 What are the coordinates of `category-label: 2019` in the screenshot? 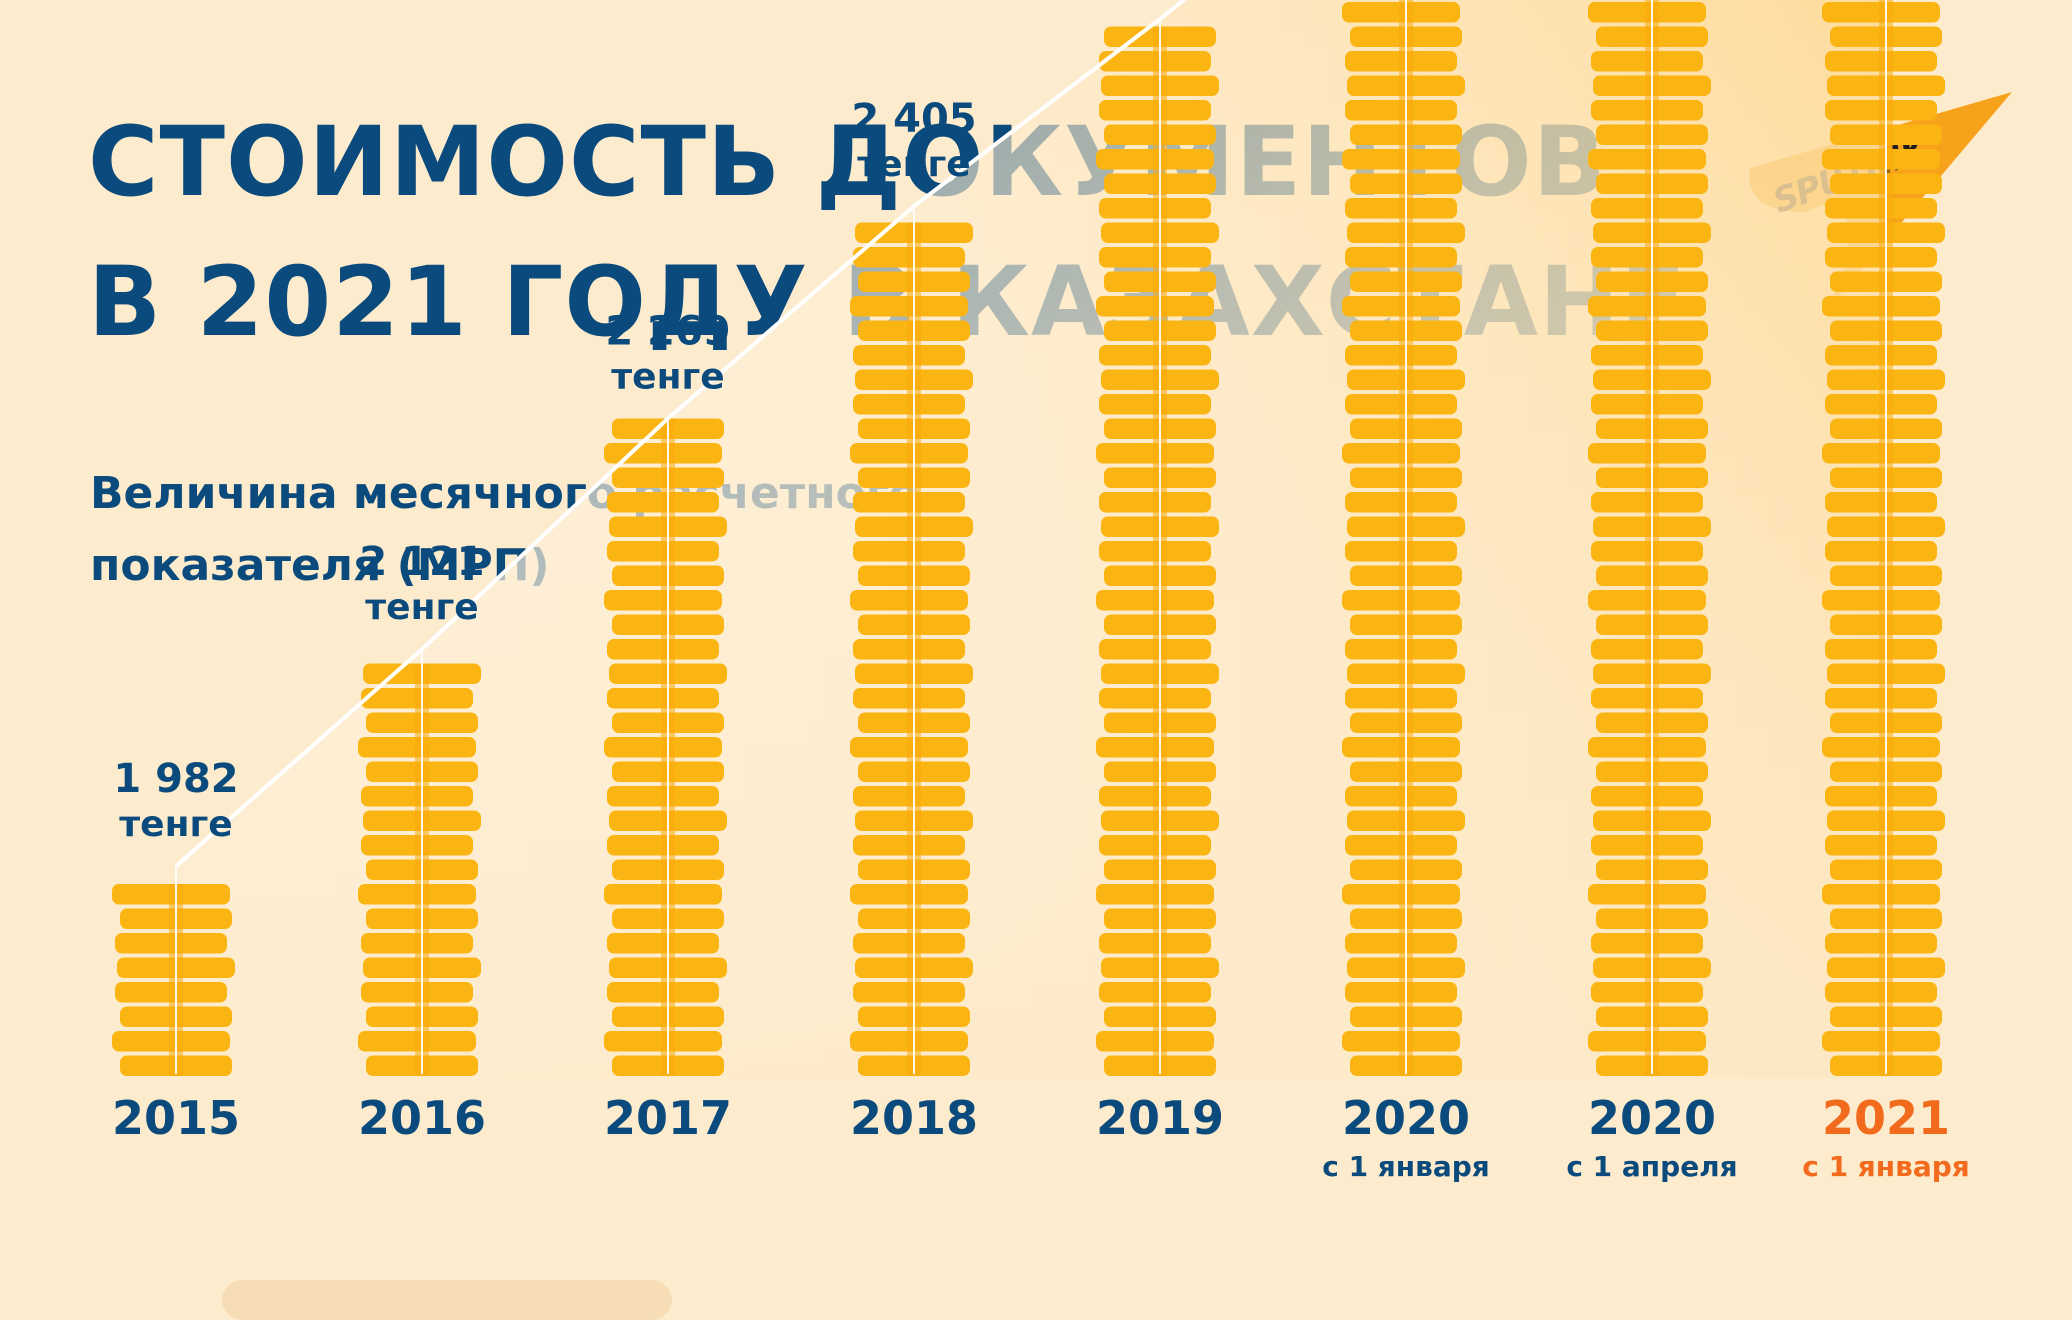 It's located at (1160, 1118).